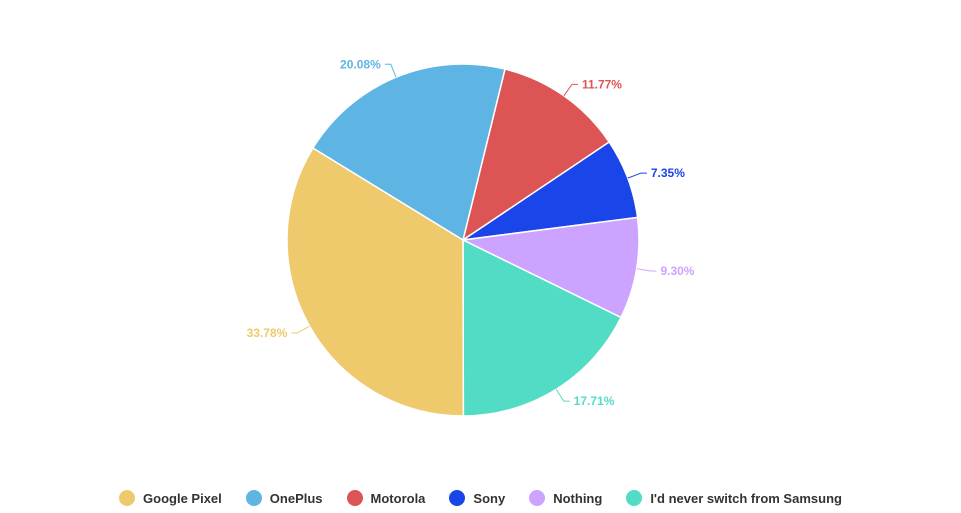  What do you see at coordinates (578, 498) in the screenshot?
I see `legend-label: Nothing` at bounding box center [578, 498].